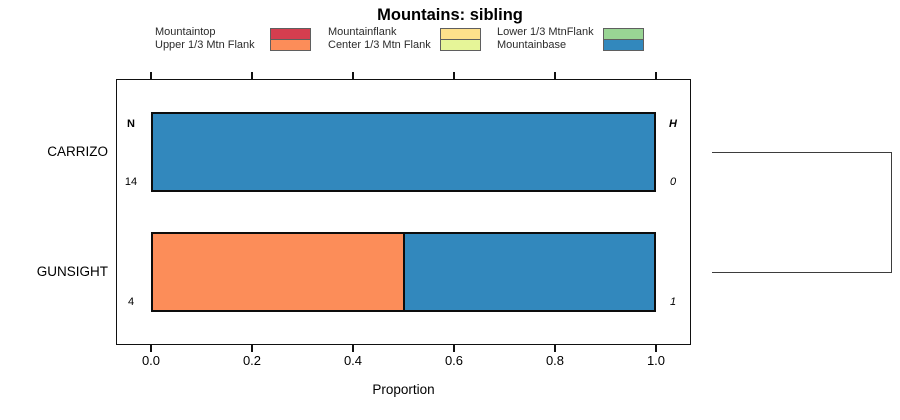 The width and height of the screenshot is (900, 420). I want to click on legend-labels: Lower 1/3 MtnFlank Mountainbase, so click(550, 39).